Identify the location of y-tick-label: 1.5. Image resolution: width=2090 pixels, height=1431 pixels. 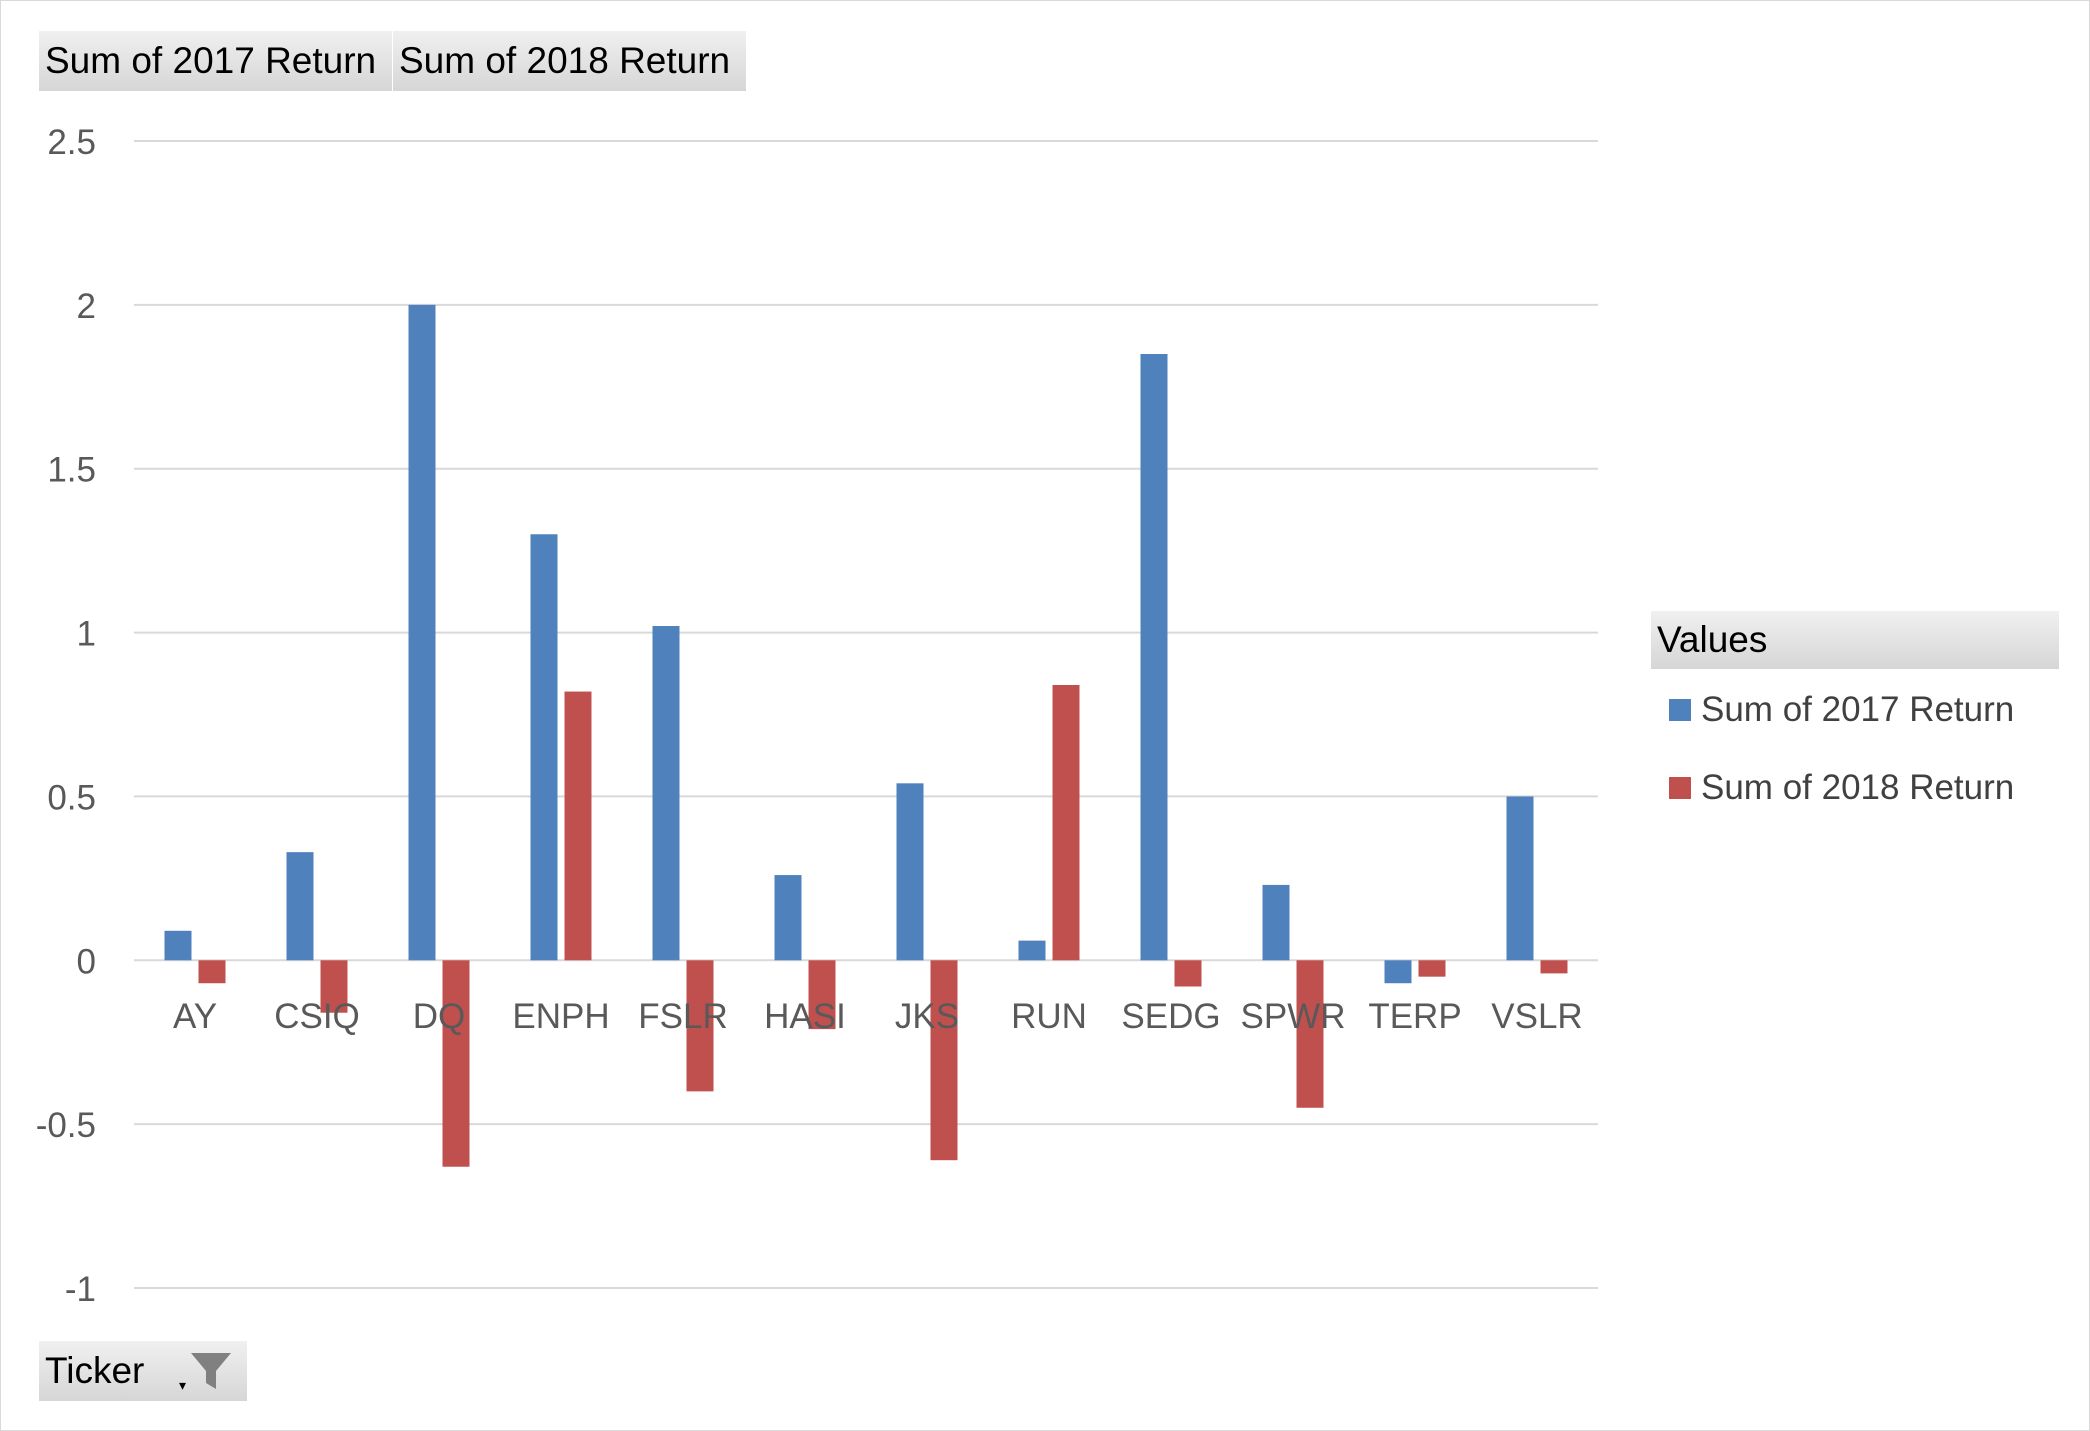
(71, 470).